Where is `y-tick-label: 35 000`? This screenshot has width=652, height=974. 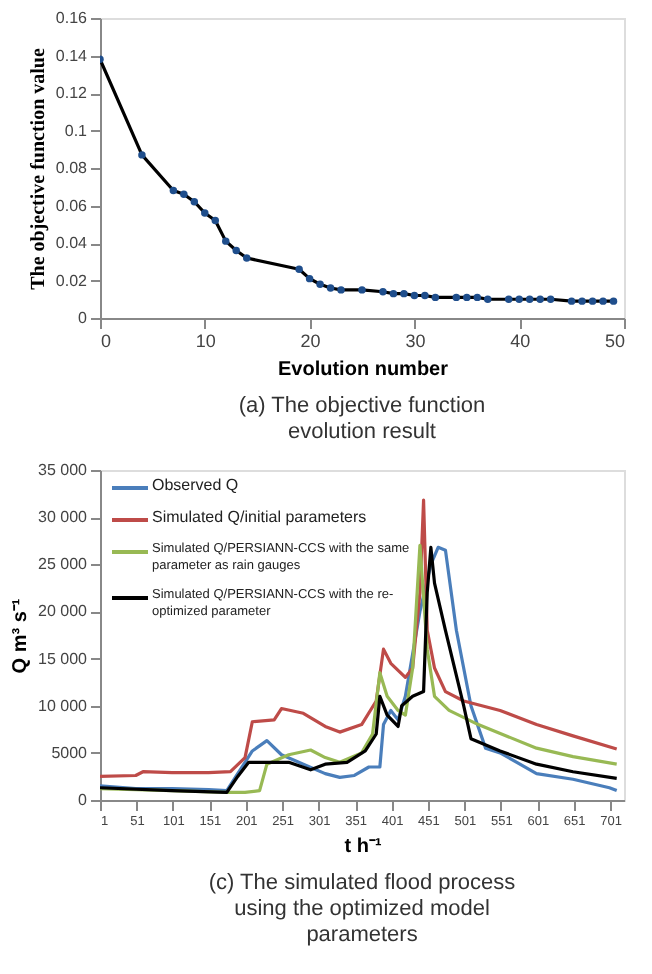
y-tick-label: 35 000 is located at coordinates (63, 470).